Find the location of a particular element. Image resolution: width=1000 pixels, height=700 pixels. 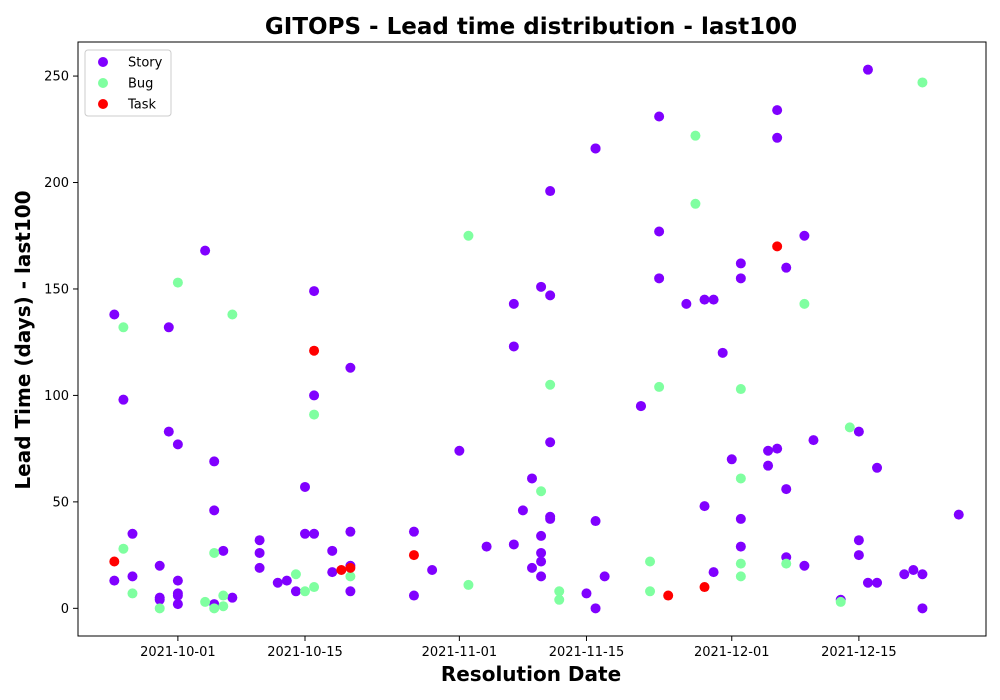

x-tick-label: 2021-11-01 is located at coordinates (460, 652).